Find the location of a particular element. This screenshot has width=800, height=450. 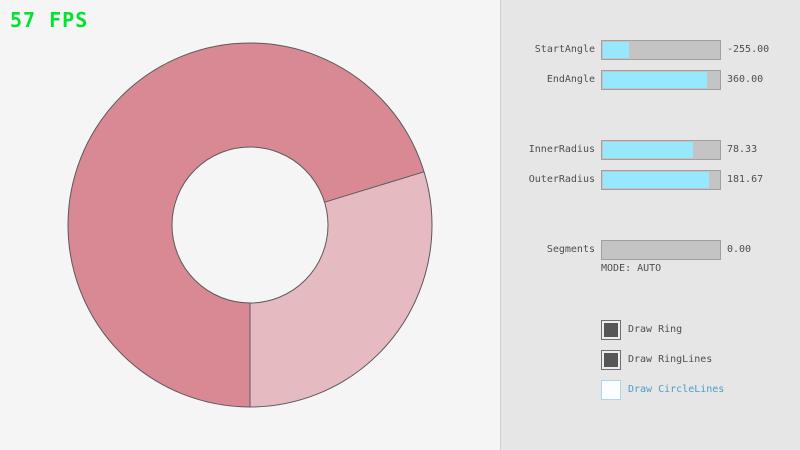

end-angle-slider is located at coordinates (661, 80).